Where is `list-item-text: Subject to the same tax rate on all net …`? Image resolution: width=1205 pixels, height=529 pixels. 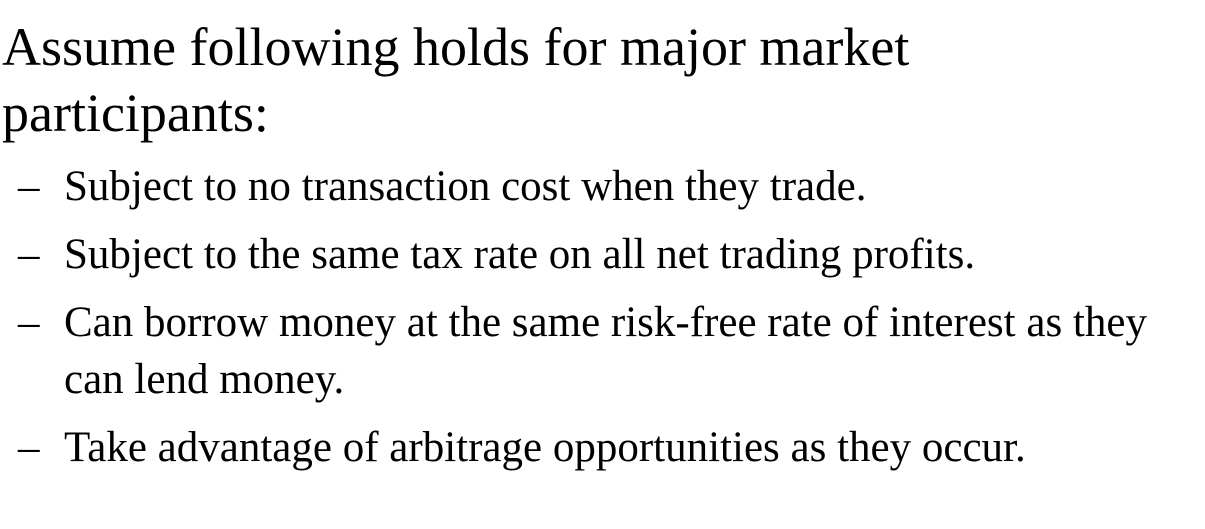 list-item-text: Subject to the same tax rate on all net … is located at coordinates (520, 254).